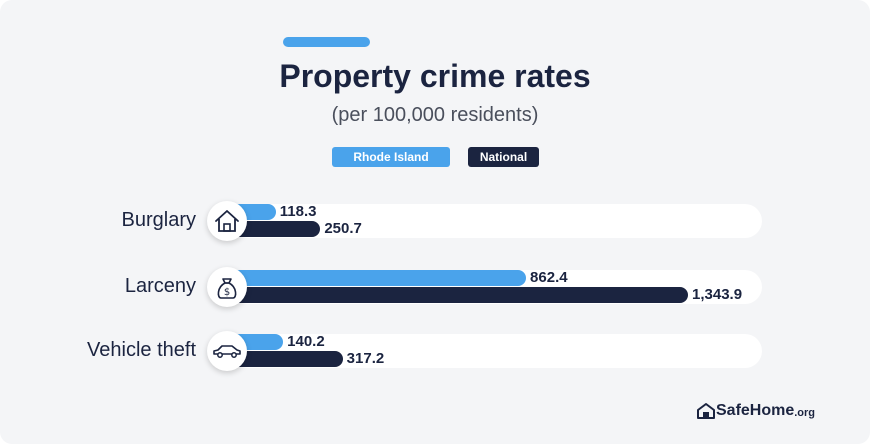 Image resolution: width=870 pixels, height=444 pixels. What do you see at coordinates (343, 228) in the screenshot?
I see `value-label: 250.7` at bounding box center [343, 228].